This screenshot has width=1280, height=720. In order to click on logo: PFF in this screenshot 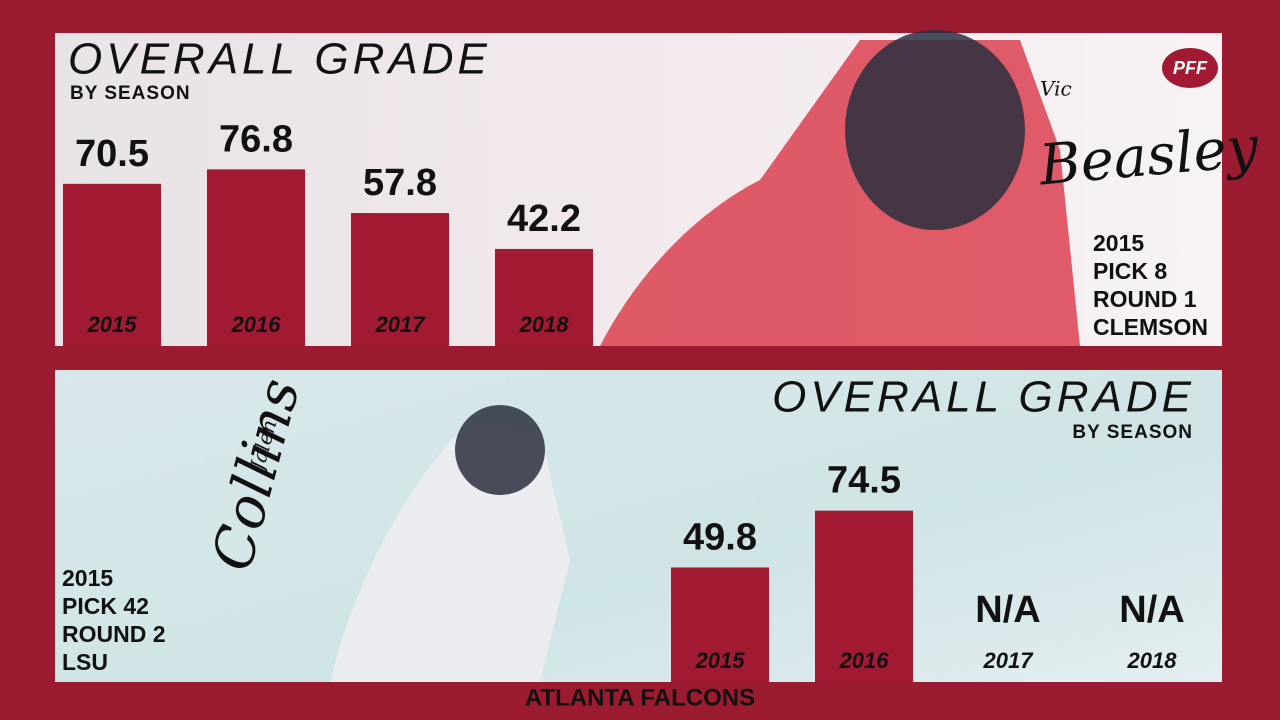, I will do `click(1190, 68)`.